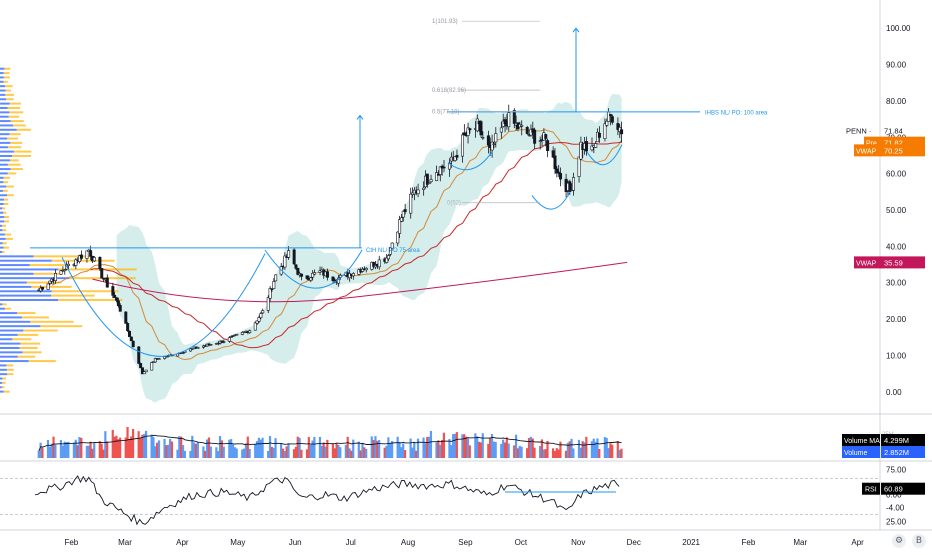 This screenshot has width=932, height=555. I want to click on settings-icon: ⚙, so click(899, 541).